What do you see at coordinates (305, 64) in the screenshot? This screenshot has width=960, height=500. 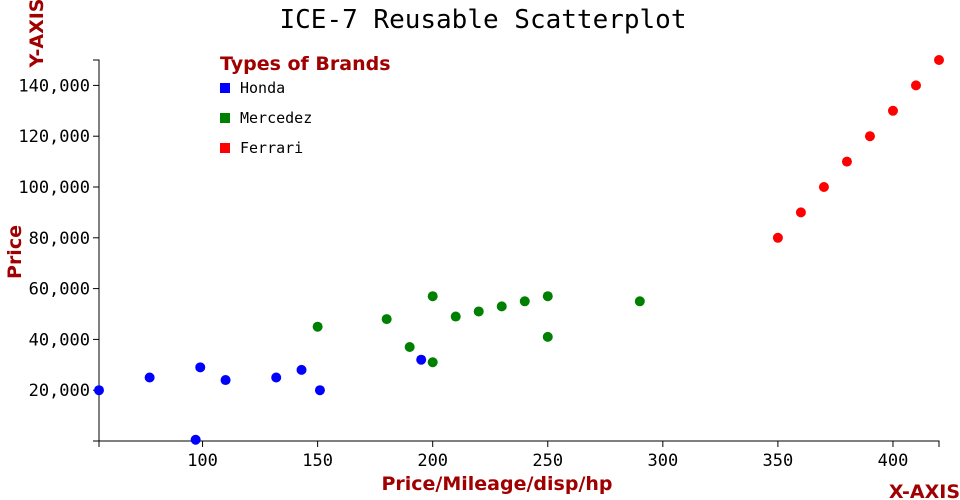 I see `legend-title: Types of Brands` at bounding box center [305, 64].